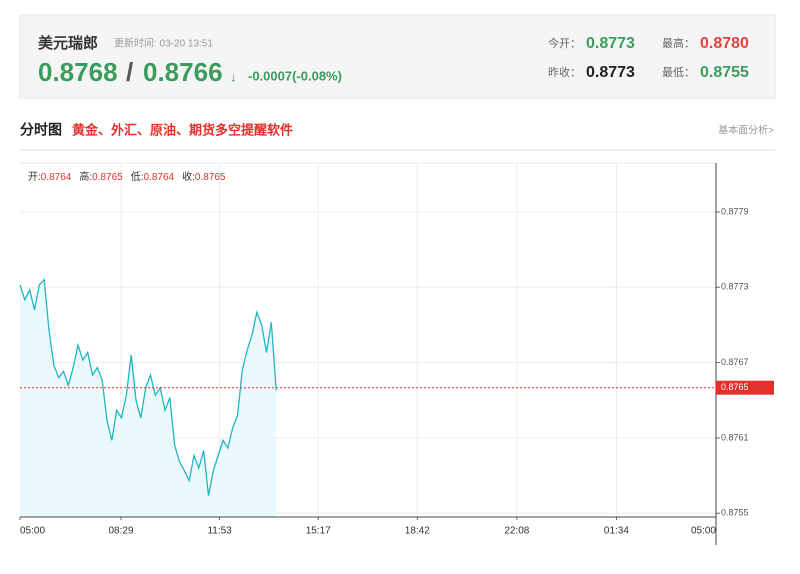 This screenshot has width=800, height=574. What do you see at coordinates (318, 531) in the screenshot?
I see `x-tick-label: 15:17` at bounding box center [318, 531].